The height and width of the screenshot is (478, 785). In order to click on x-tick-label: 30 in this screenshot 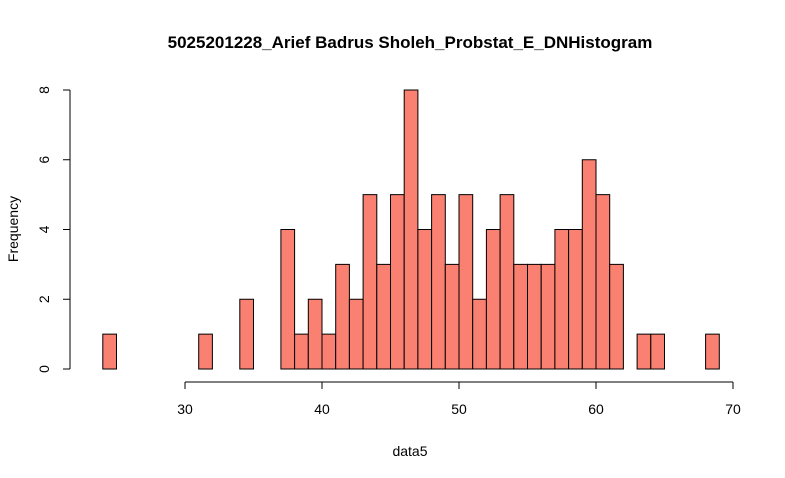, I will do `click(185, 409)`.